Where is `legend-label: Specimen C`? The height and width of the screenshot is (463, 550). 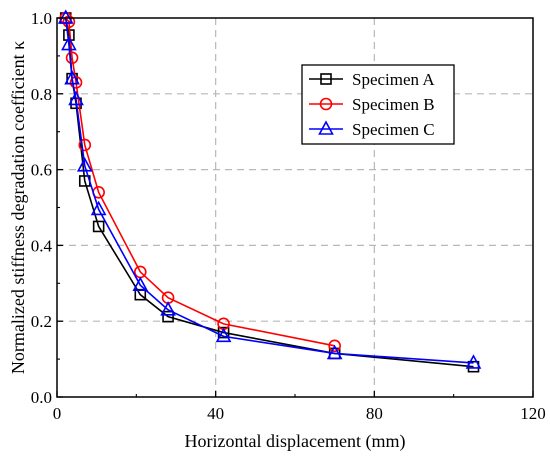 legend-label: Specimen C is located at coordinates (393, 129).